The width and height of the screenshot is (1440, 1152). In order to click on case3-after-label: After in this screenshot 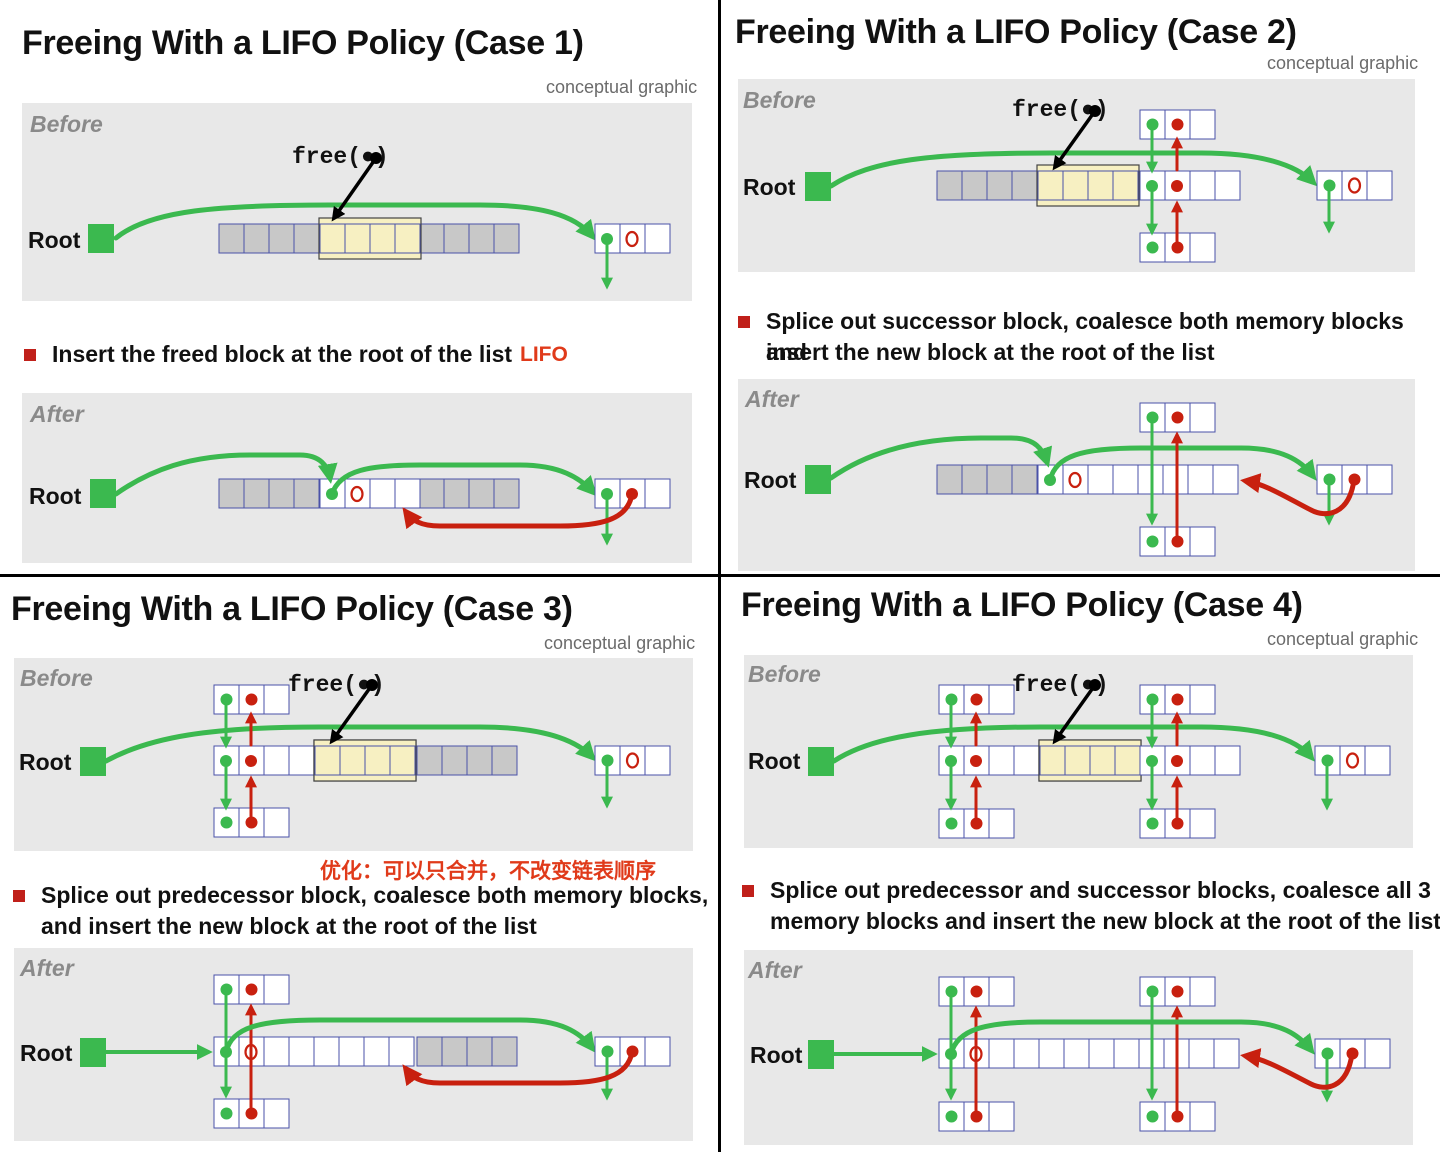, I will do `click(47, 968)`.